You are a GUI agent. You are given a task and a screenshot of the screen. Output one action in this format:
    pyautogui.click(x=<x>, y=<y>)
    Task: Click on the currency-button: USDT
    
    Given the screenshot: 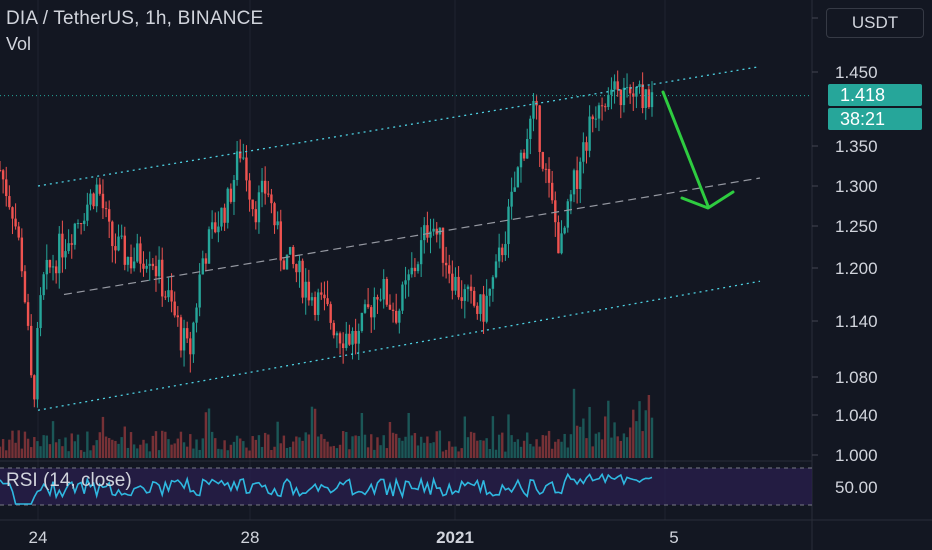 What is the action you would take?
    pyautogui.click(x=875, y=23)
    